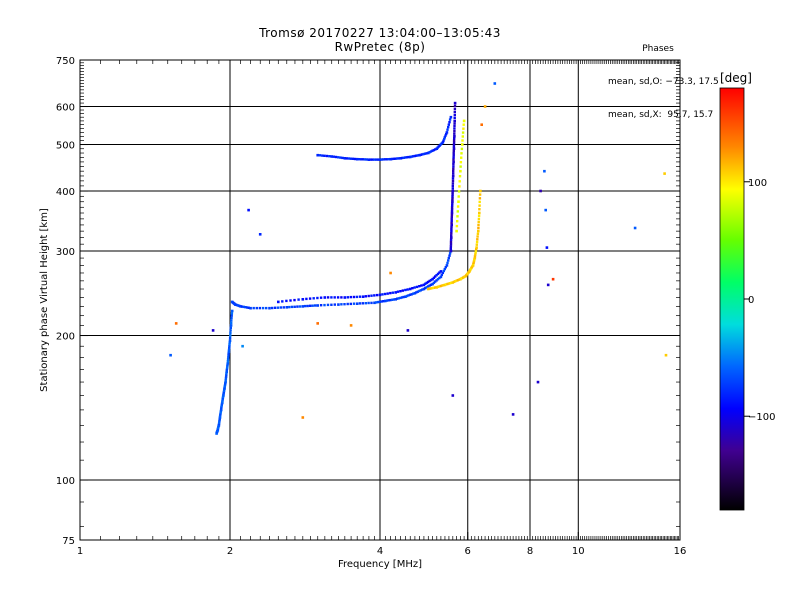 The height and width of the screenshot is (600, 800). Describe the element at coordinates (65, 146) in the screenshot. I see `y-tick-label: 500` at that location.